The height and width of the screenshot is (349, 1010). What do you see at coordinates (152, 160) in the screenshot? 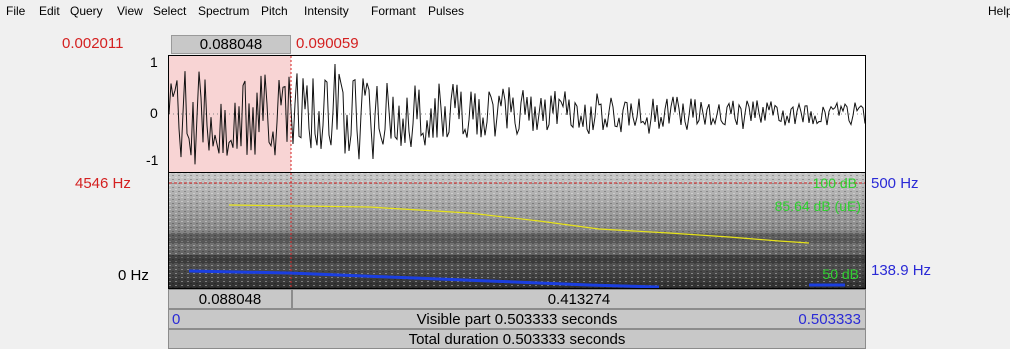
I see `waveform-min-label: -1` at bounding box center [152, 160].